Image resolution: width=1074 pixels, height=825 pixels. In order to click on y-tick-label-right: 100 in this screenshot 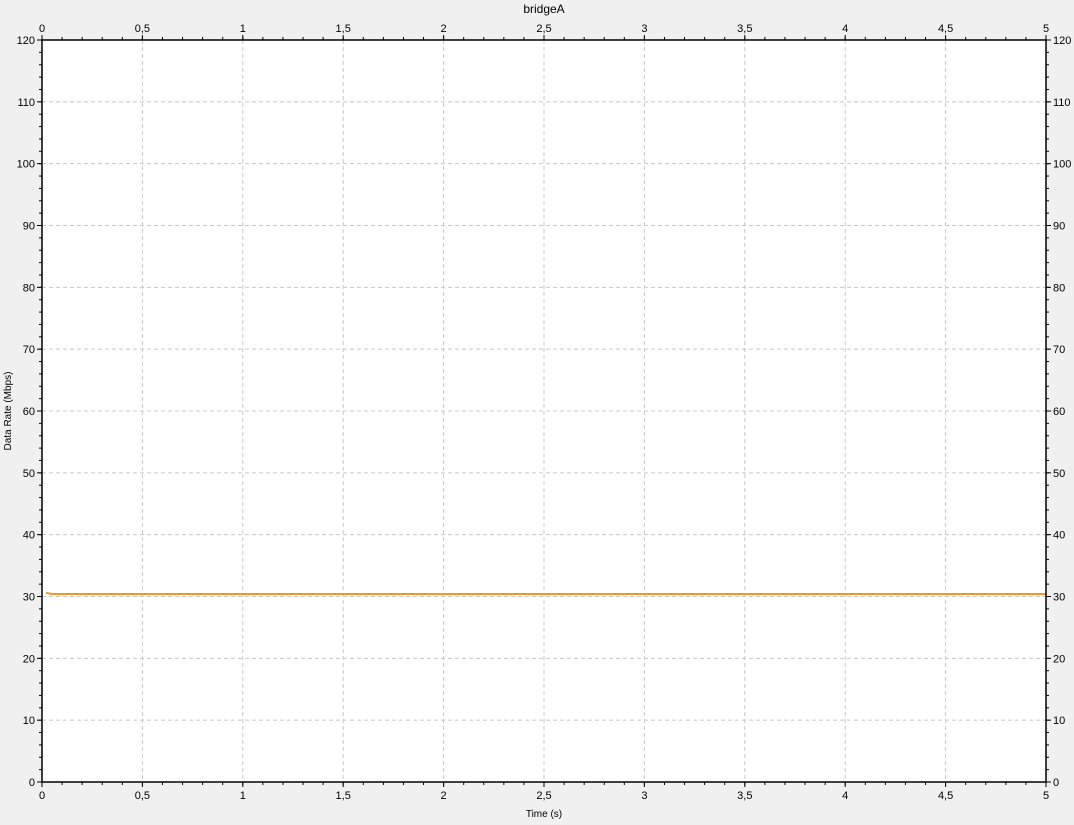, I will do `click(1062, 165)`.